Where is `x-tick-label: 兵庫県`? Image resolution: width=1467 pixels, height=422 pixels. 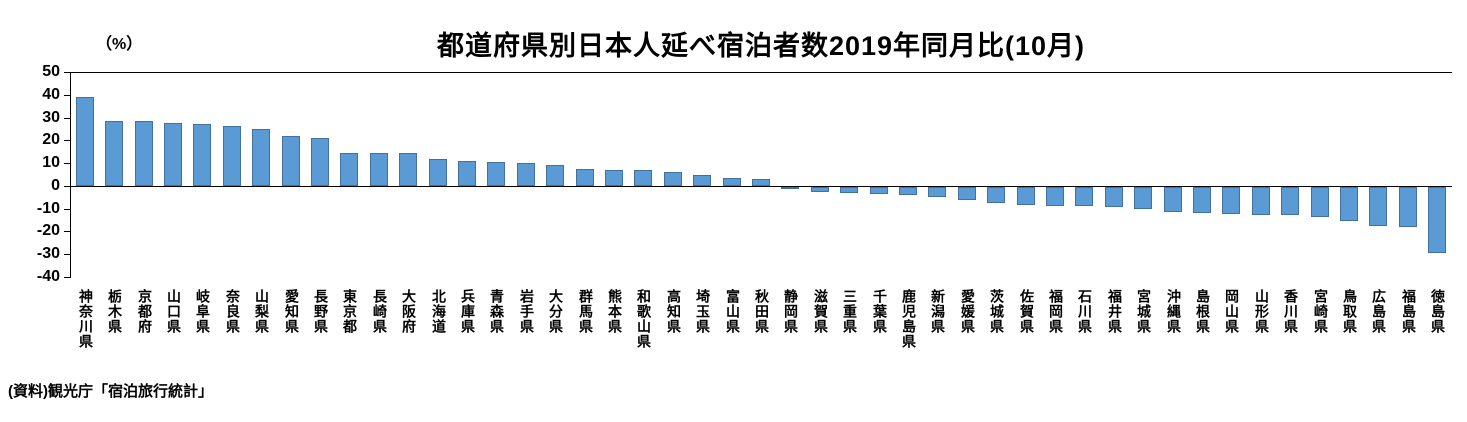 x-tick-label: 兵庫県 is located at coordinates (468, 311).